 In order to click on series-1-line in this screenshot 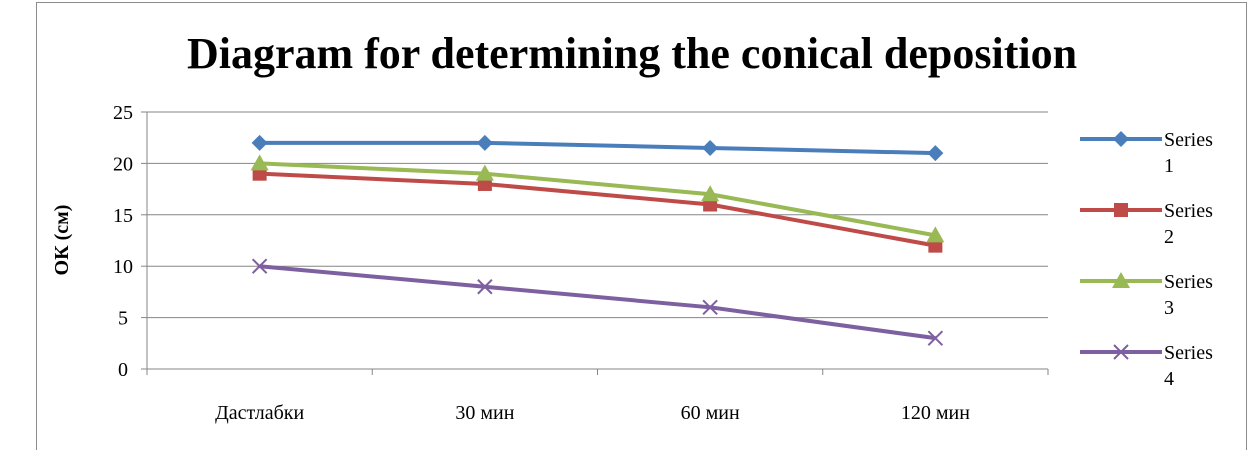, I will do `click(597, 148)`.